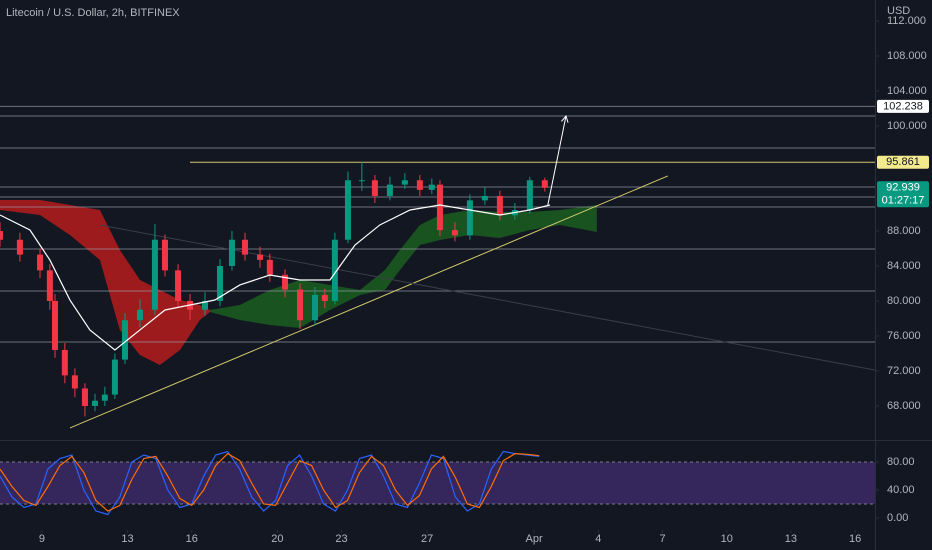 The image size is (932, 550). What do you see at coordinates (42, 539) in the screenshot?
I see `x-tick-label: 9` at bounding box center [42, 539].